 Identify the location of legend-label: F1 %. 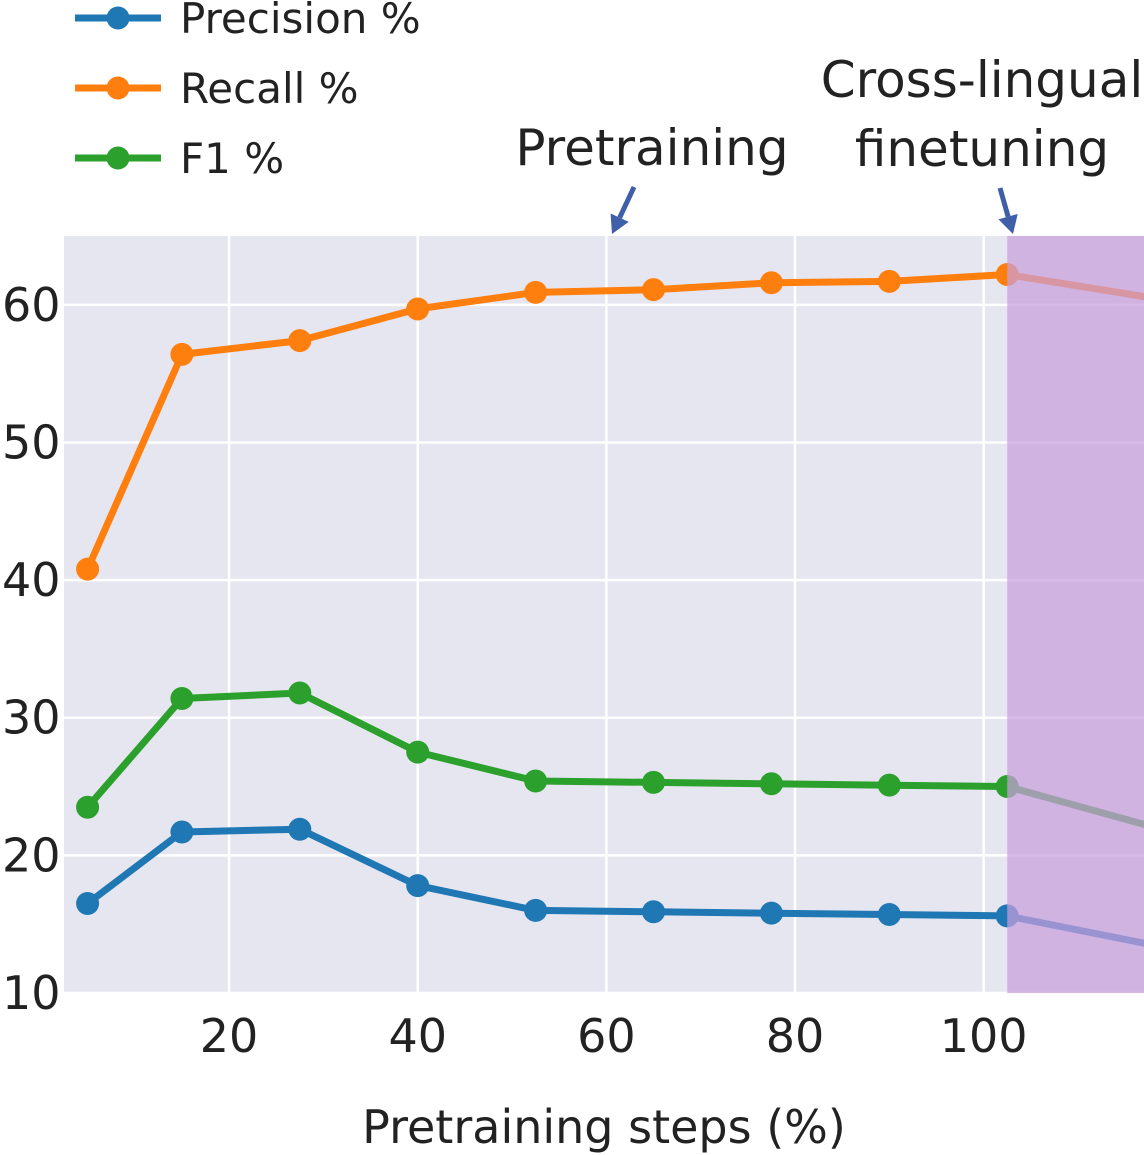
(232, 158).